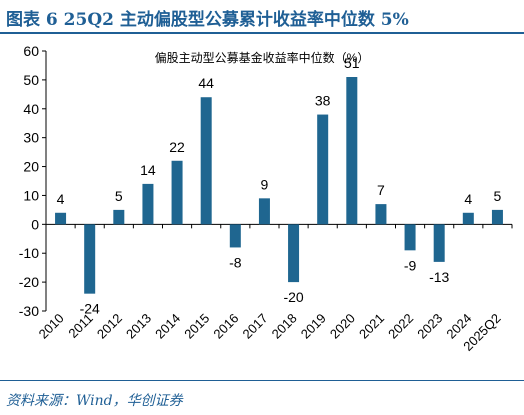  Describe the element at coordinates (206, 83) in the screenshot. I see `data-label-2015: 44` at that location.